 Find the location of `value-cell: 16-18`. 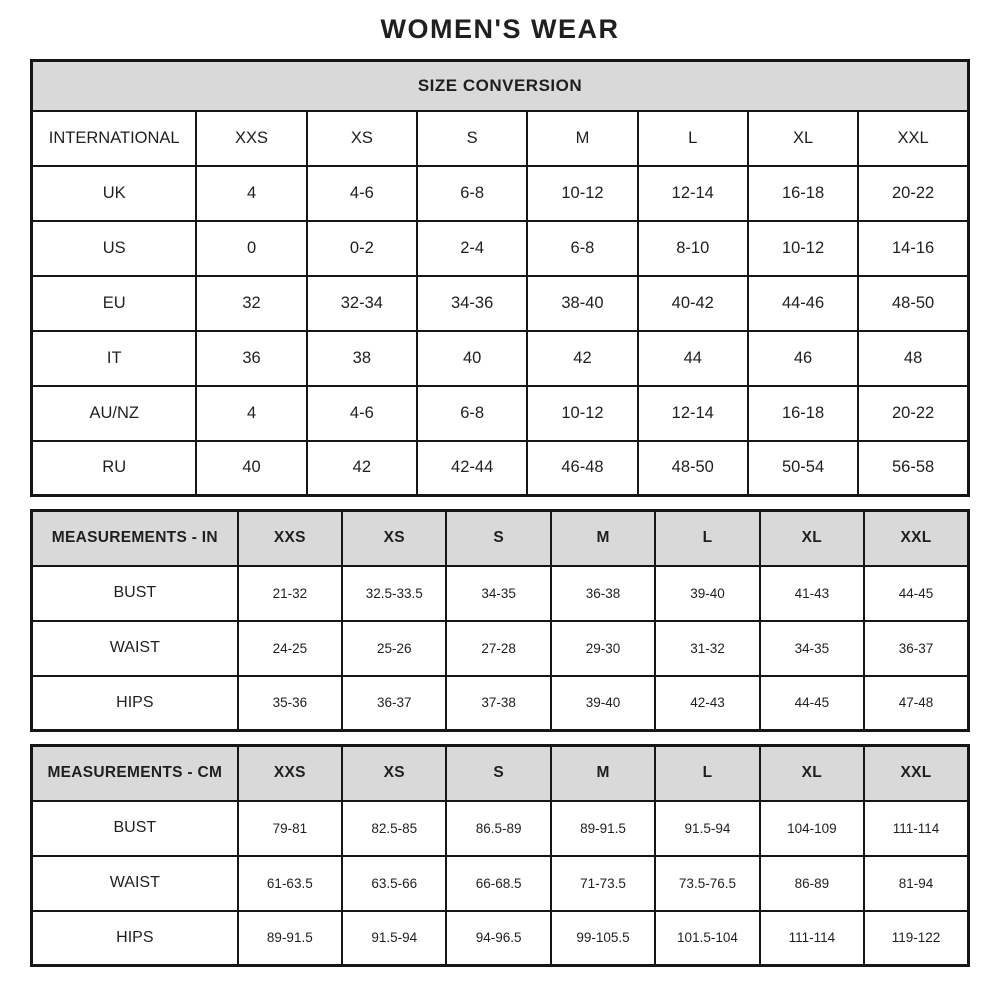

value-cell: 16-18 is located at coordinates (803, 413).